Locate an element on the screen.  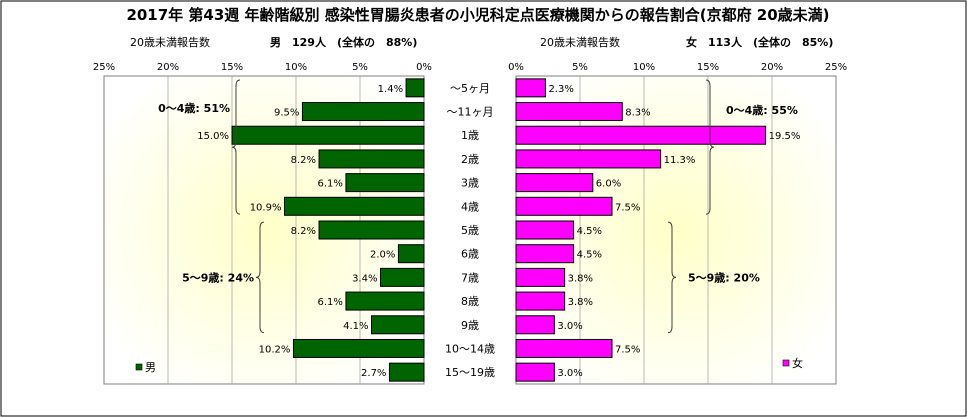
category-label-0: ～5ヶ月 is located at coordinates (470, 88).